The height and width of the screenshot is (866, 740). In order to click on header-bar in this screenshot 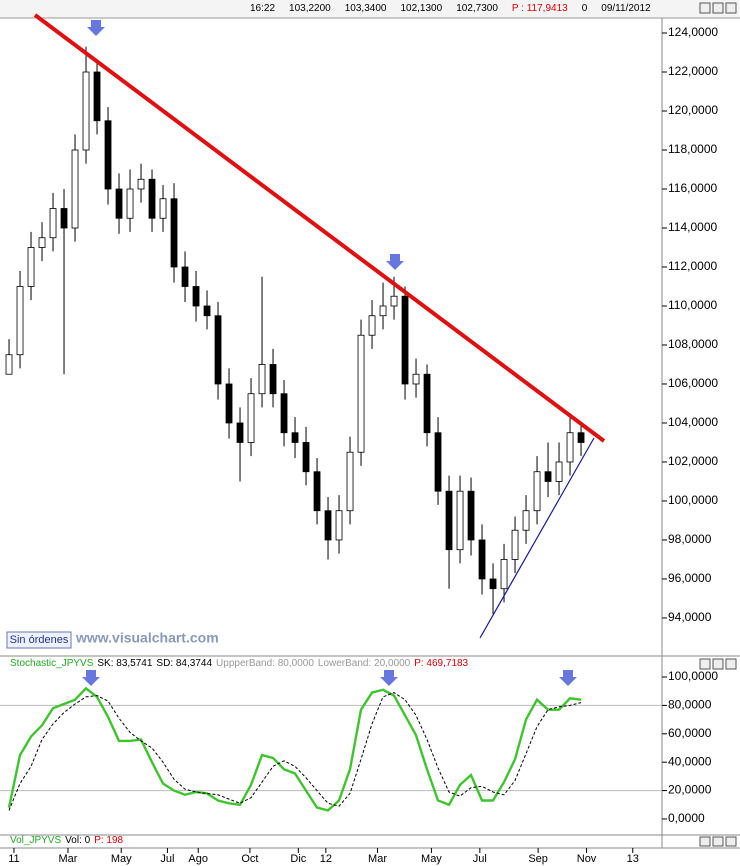, I will do `click(370, 9)`.